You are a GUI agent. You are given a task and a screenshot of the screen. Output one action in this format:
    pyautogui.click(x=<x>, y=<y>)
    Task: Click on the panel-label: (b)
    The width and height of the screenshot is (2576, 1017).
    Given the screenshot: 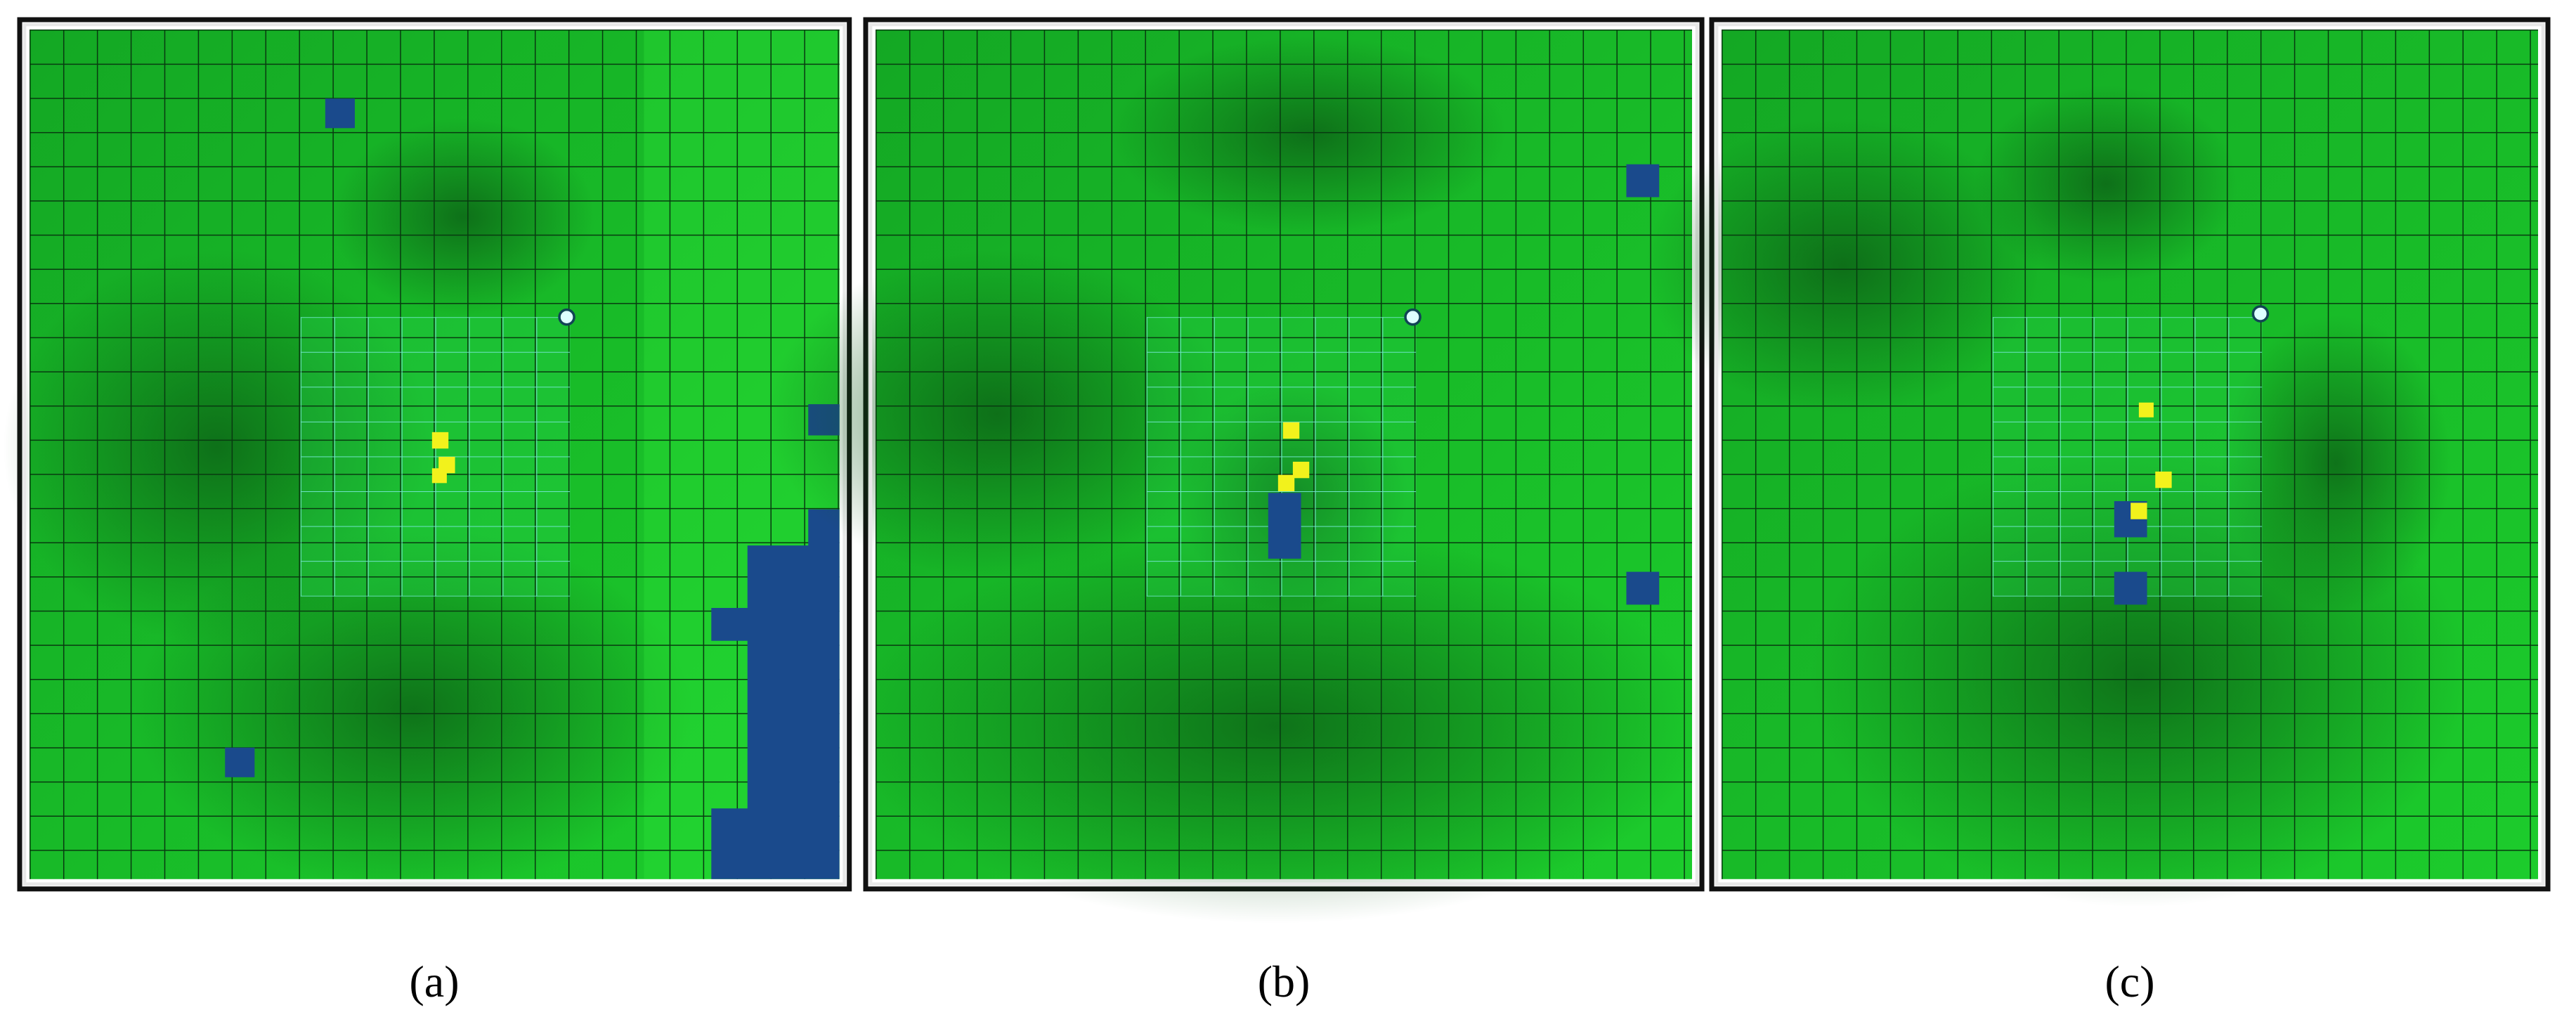 What is the action you would take?
    pyautogui.click(x=1284, y=982)
    